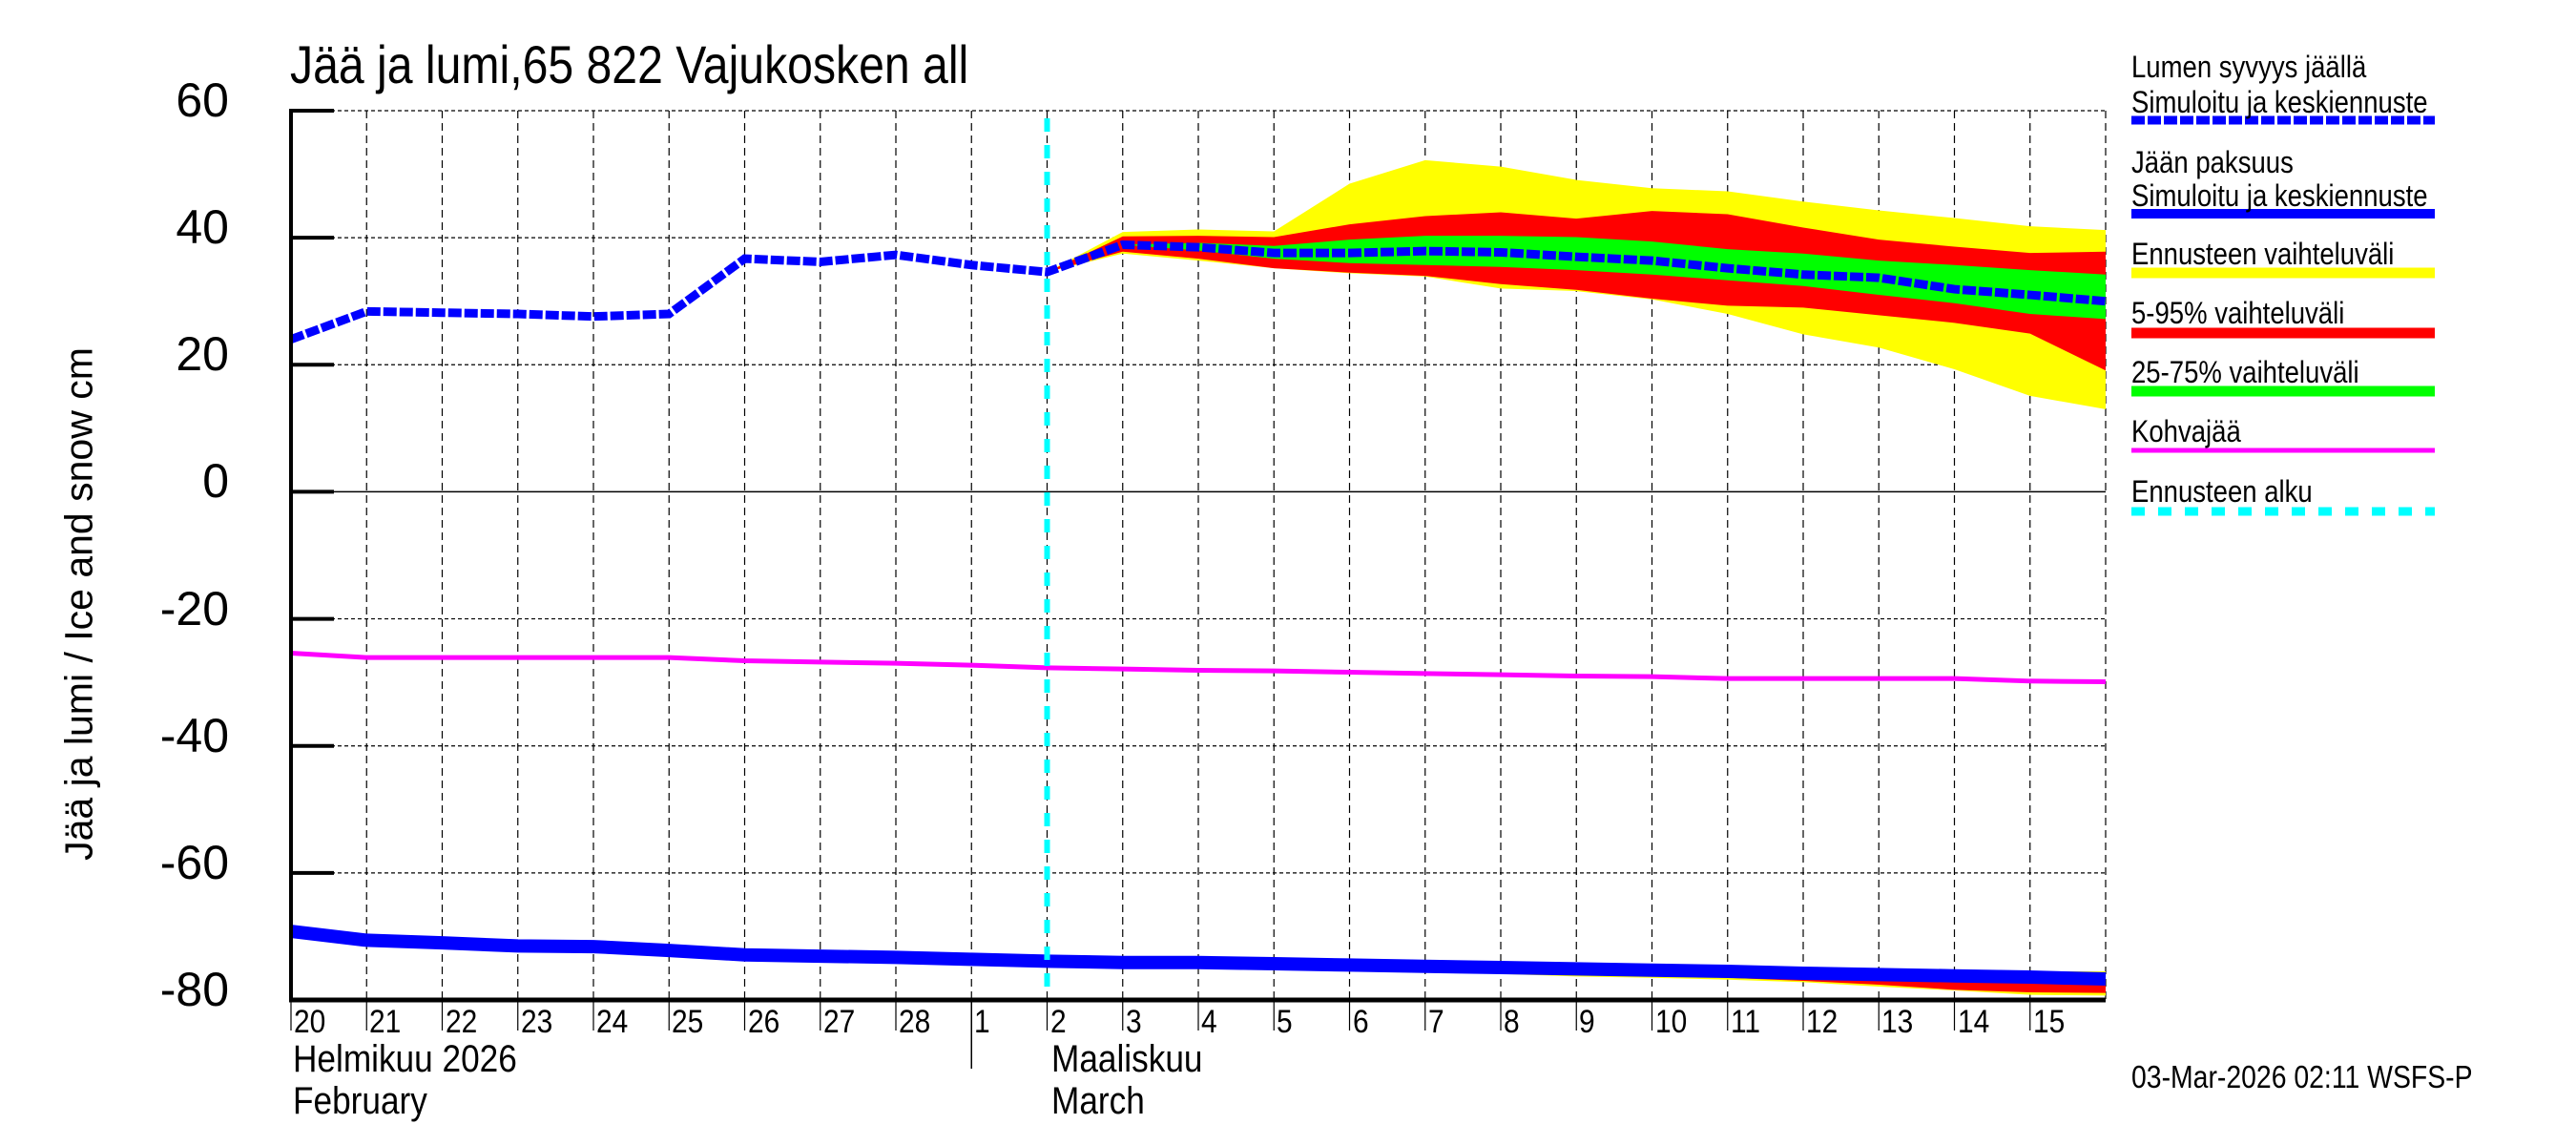  Describe the element at coordinates (2222, 492) in the screenshot. I see `legend-forecast-start-label: Ennusteen alku` at that location.